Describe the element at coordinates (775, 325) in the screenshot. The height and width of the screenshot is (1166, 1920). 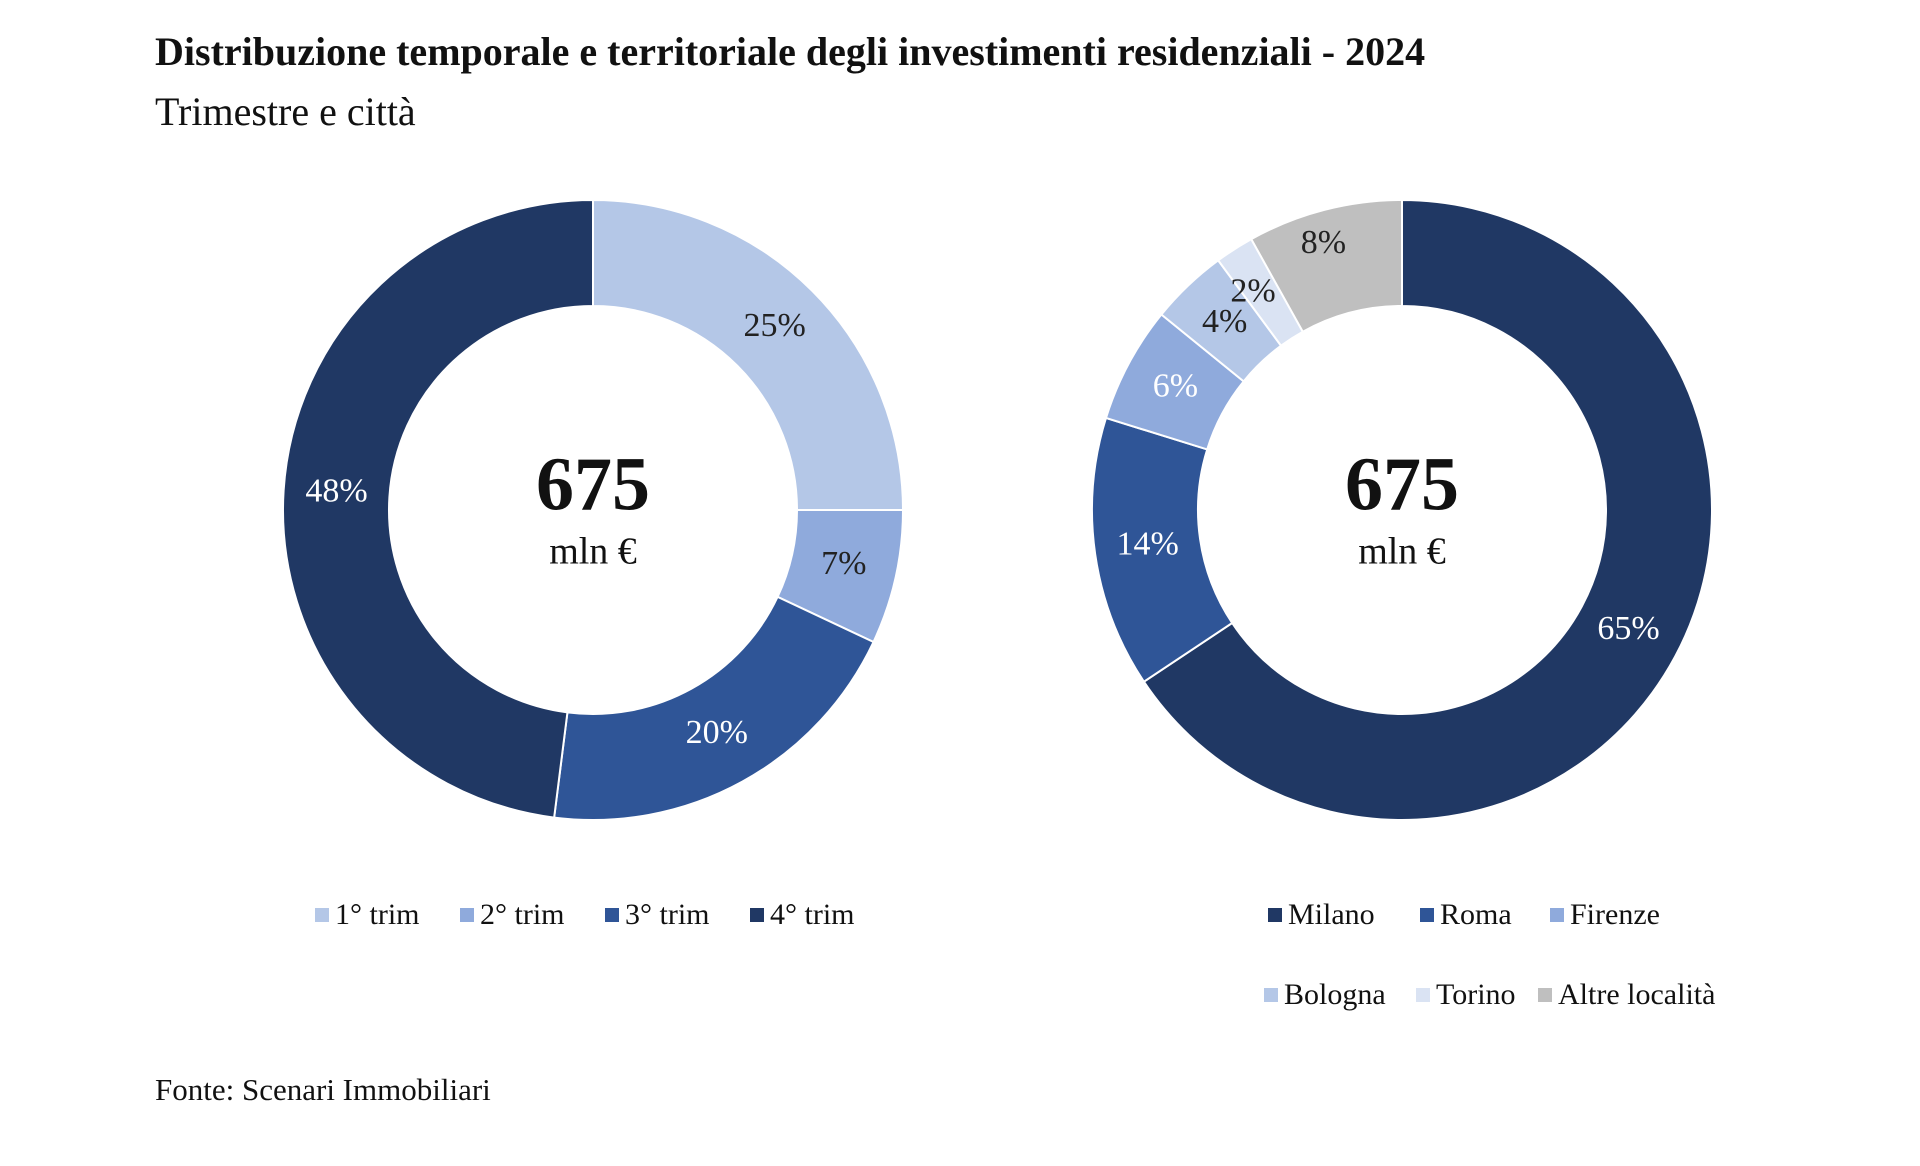
I see `slice-data-label: 25%` at that location.